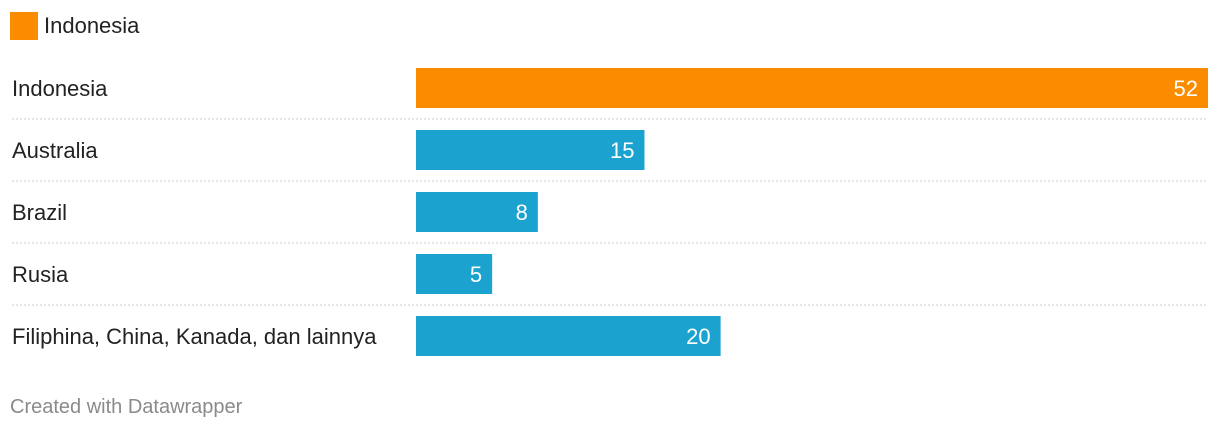 The height and width of the screenshot is (434, 1220). Describe the element at coordinates (126, 407) in the screenshot. I see `footer-credit: Created with Datawrapper` at that location.